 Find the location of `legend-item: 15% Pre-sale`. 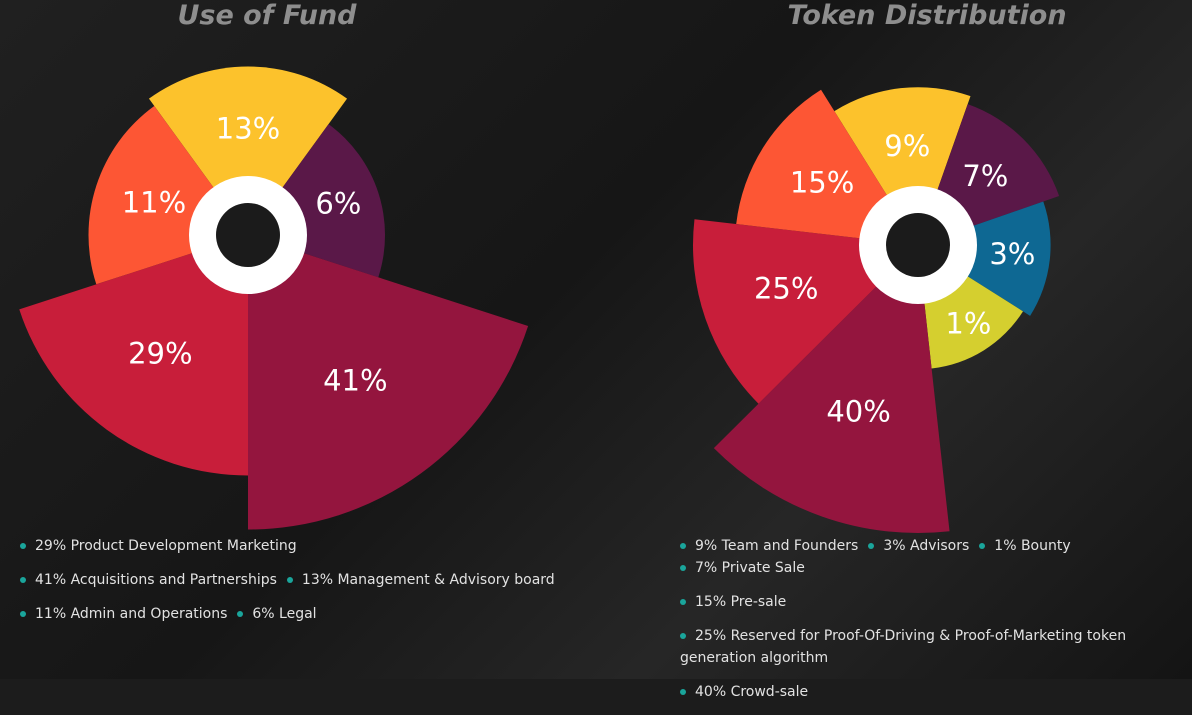

legend-item: 15% Pre-sale is located at coordinates (733, 602).